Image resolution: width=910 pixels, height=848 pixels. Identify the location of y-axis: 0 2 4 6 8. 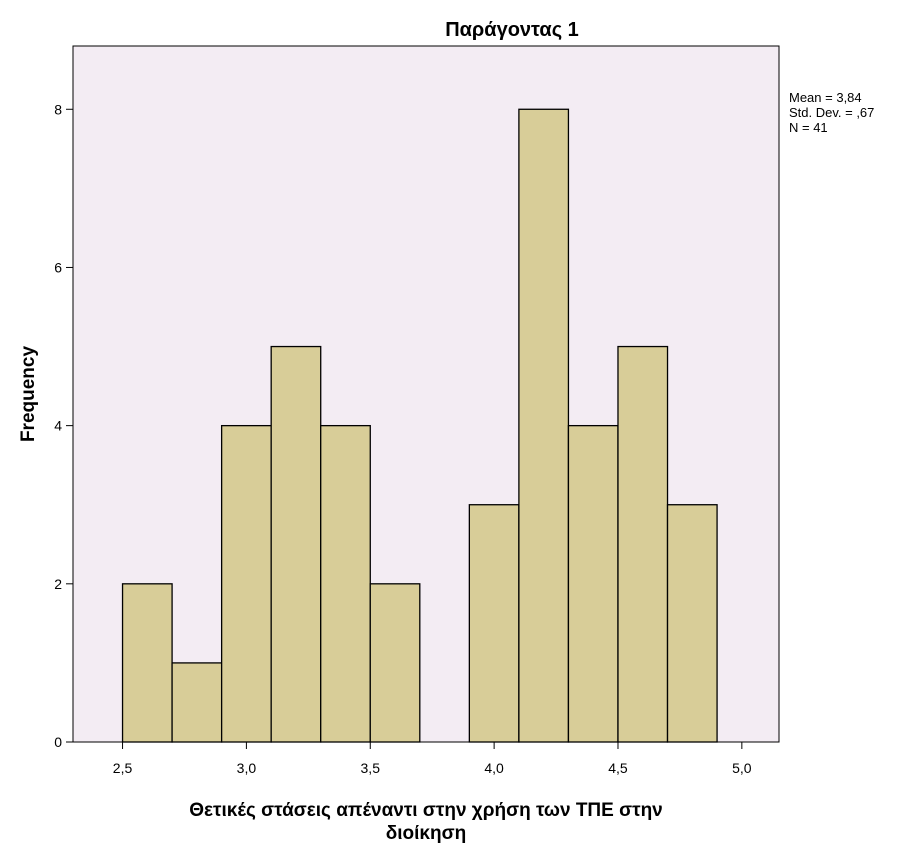
(63, 425).